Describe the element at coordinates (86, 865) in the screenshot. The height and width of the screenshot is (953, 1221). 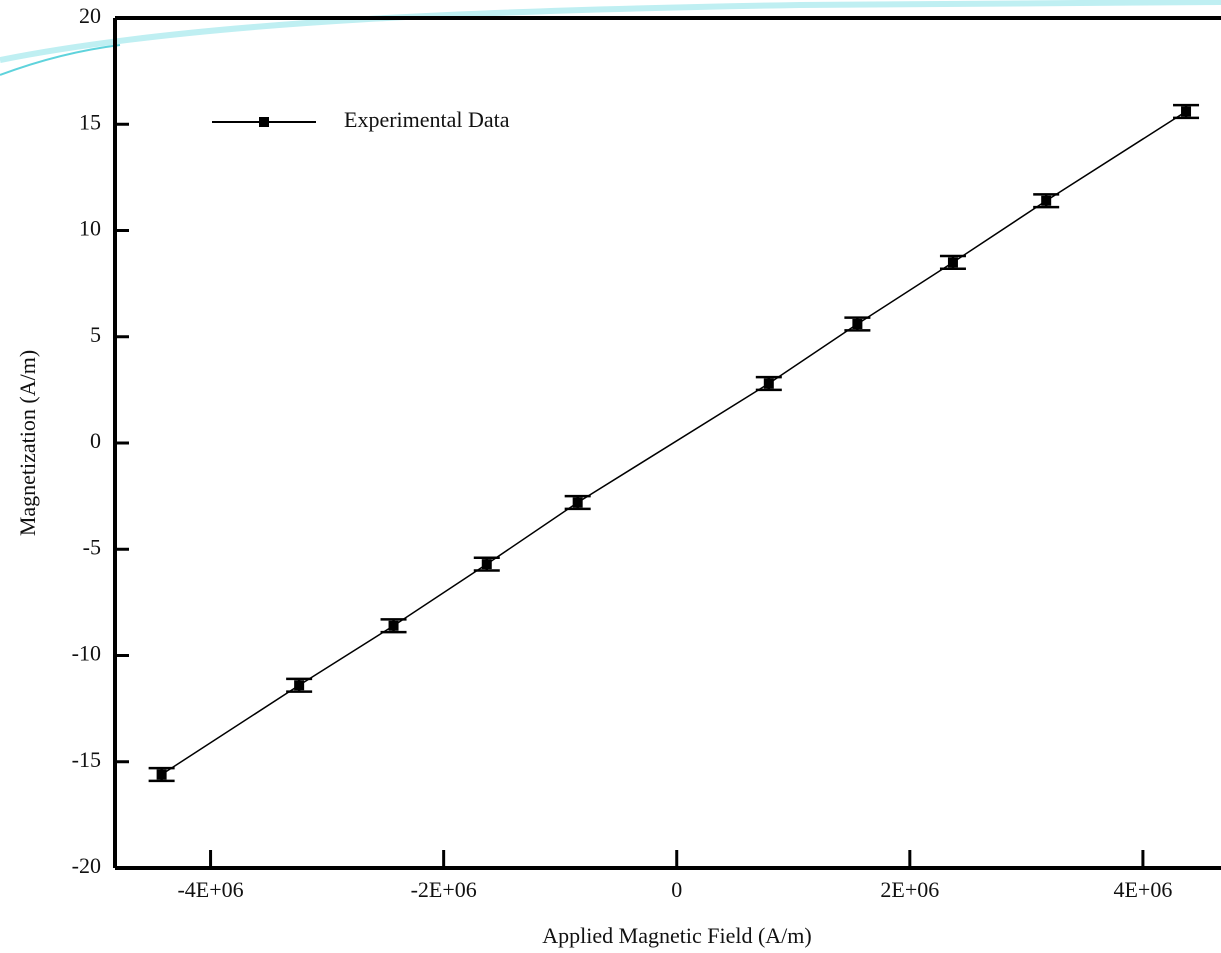
I see `y-tick-label: -20` at that location.